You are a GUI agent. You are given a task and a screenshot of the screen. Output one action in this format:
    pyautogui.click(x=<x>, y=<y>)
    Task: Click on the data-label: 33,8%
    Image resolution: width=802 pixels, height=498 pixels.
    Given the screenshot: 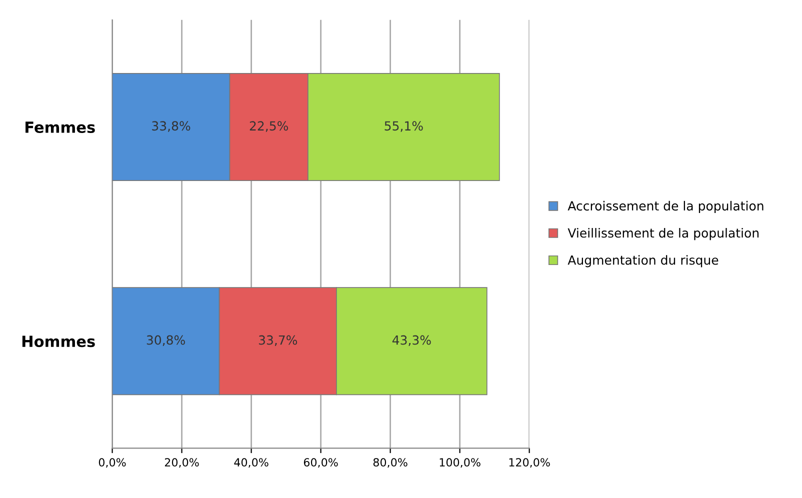 What is the action you would take?
    pyautogui.click(x=171, y=126)
    